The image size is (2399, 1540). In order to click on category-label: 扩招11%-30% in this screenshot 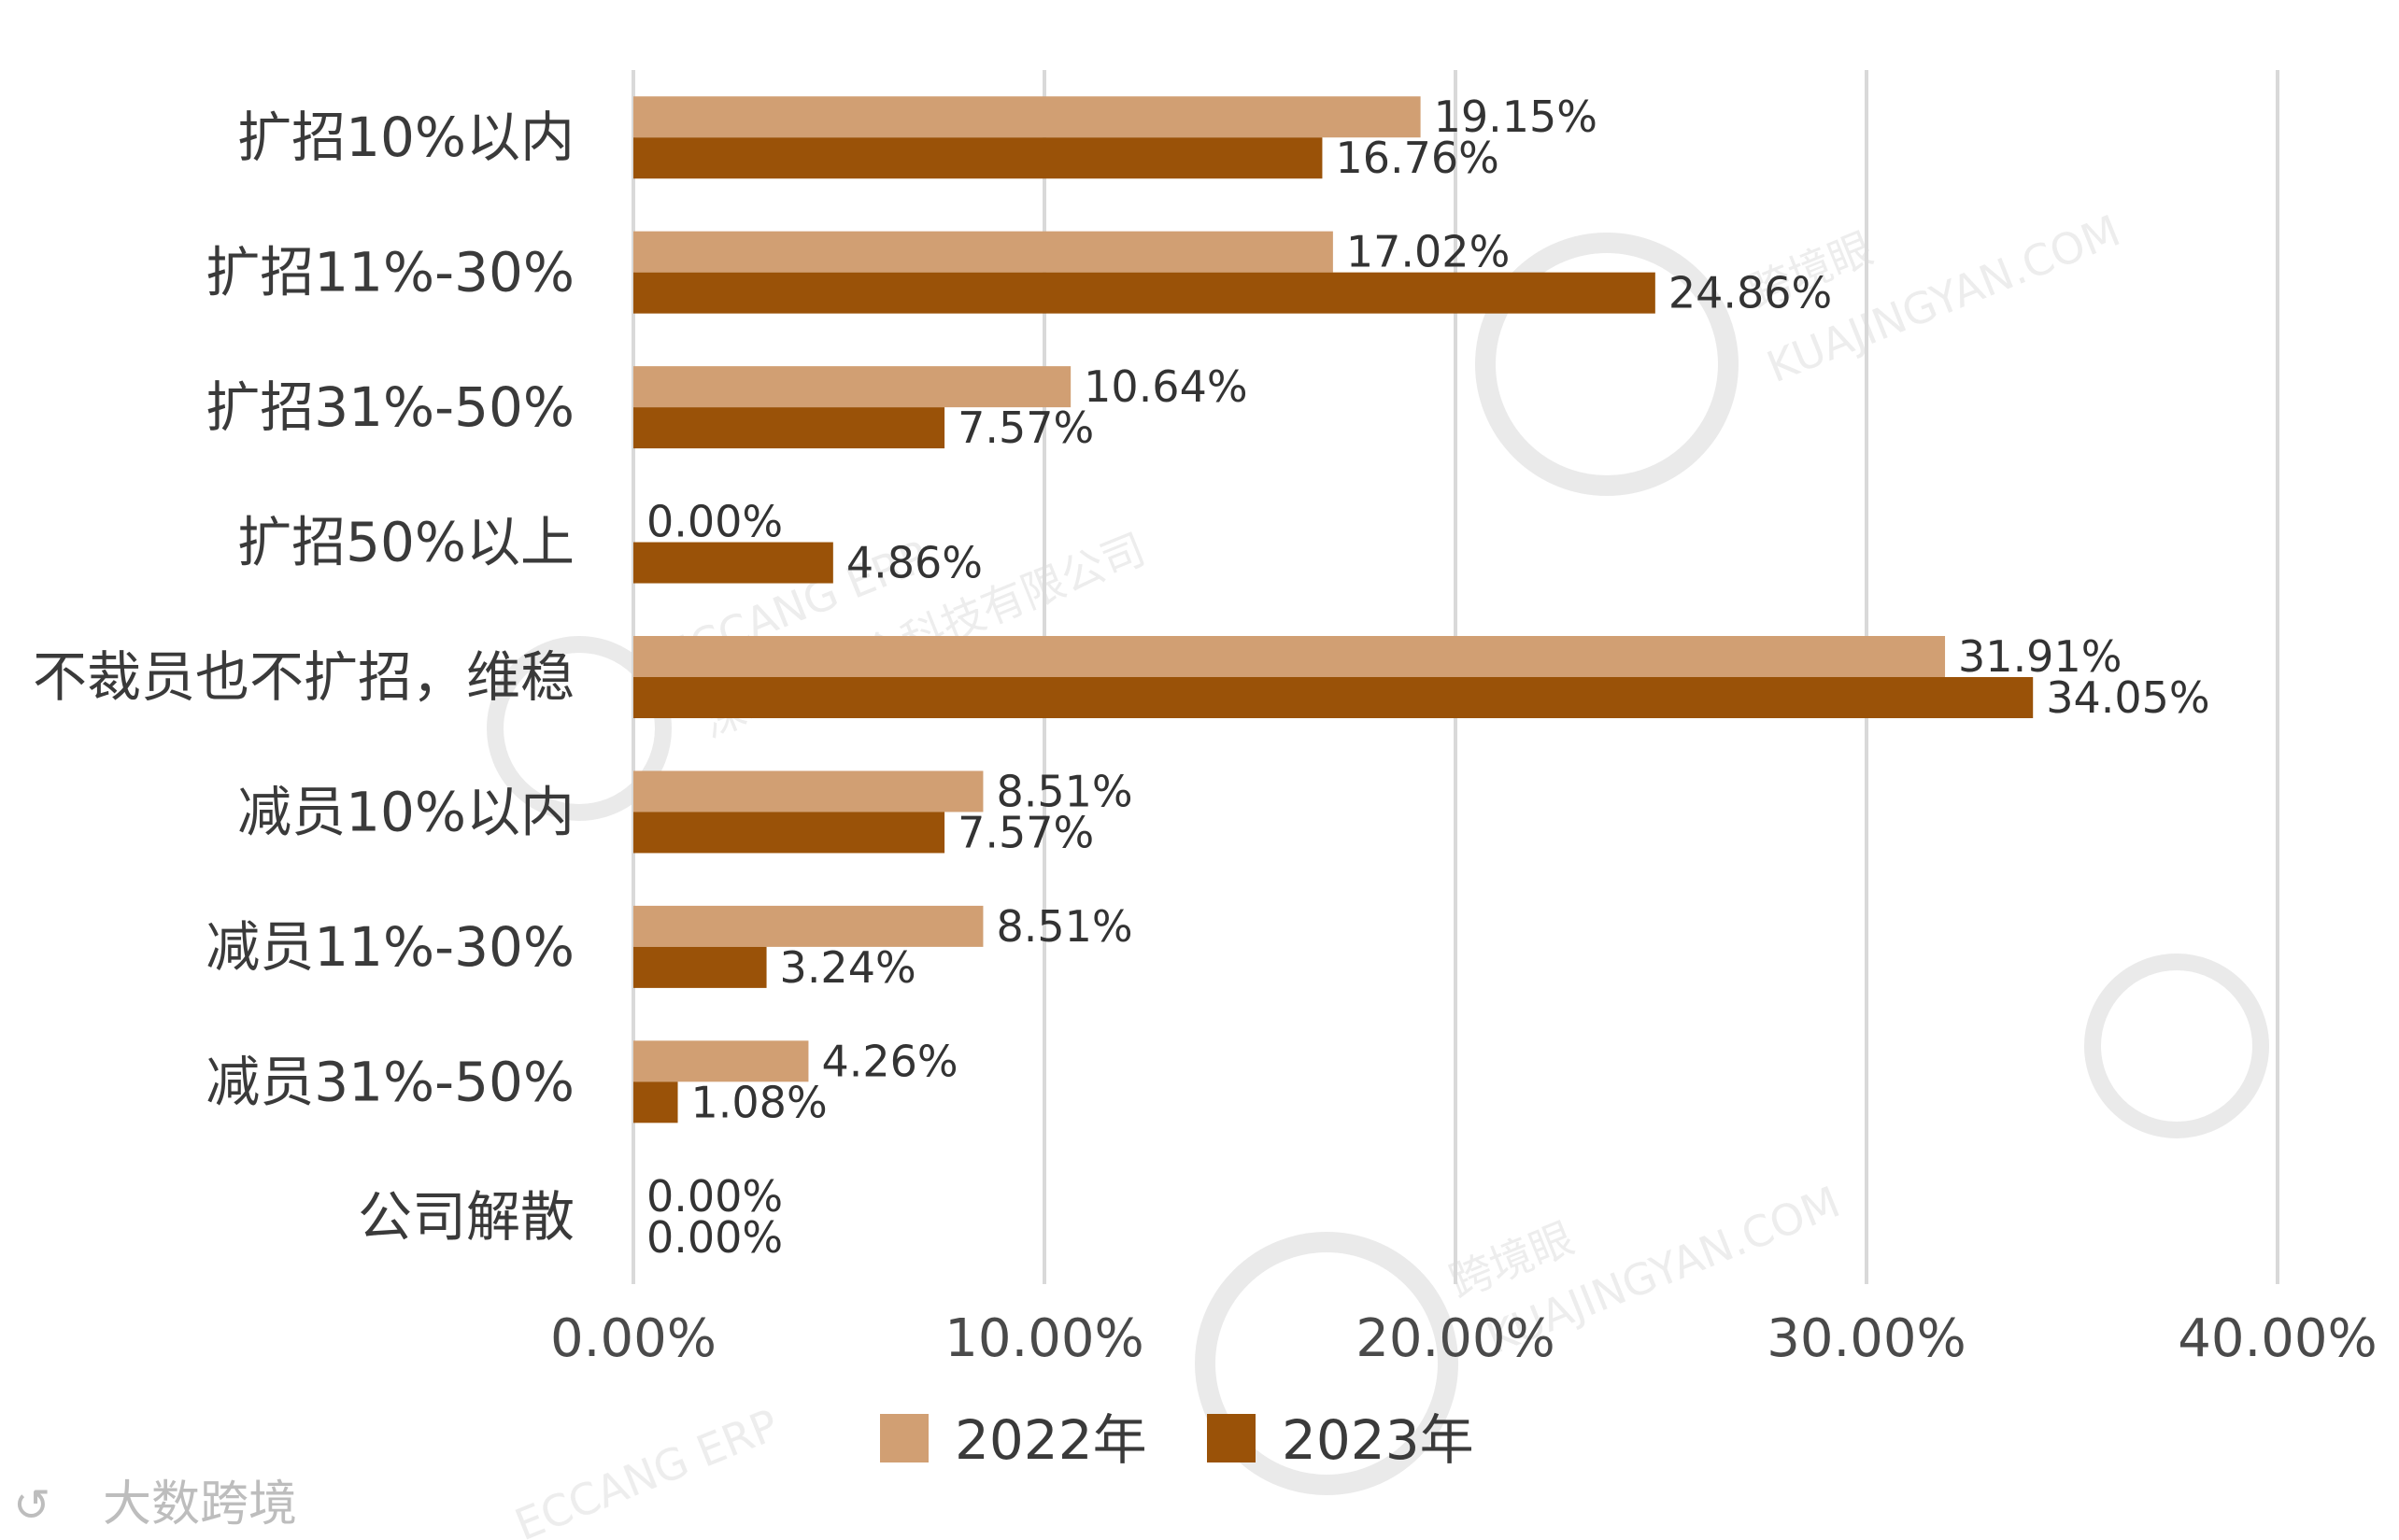, I will do `click(390, 272)`.